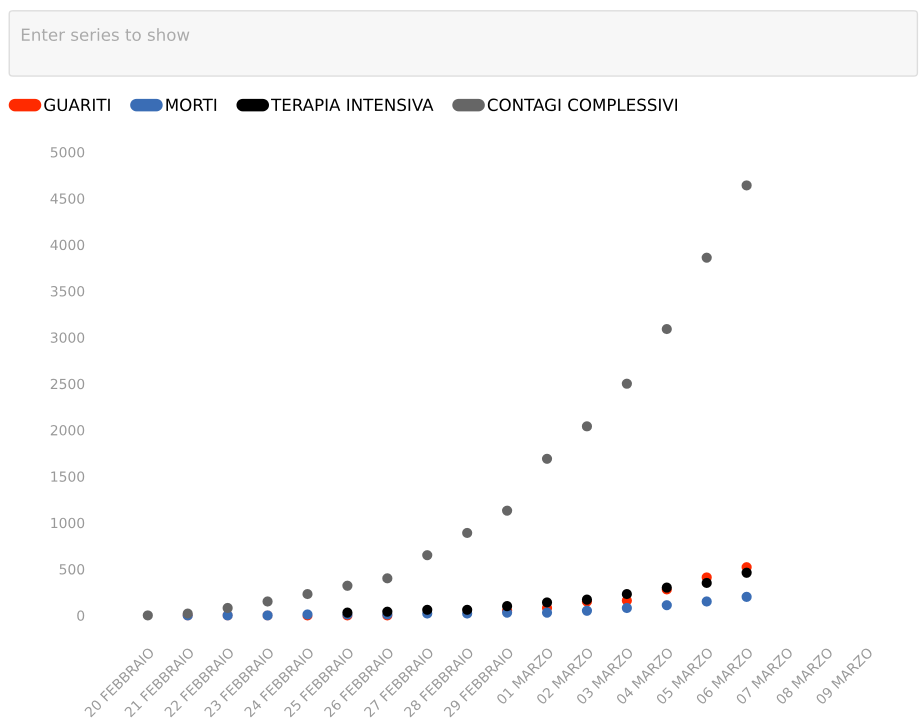 The height and width of the screenshot is (724, 922). What do you see at coordinates (80, 615) in the screenshot?
I see `y-tick-label: 0` at bounding box center [80, 615].